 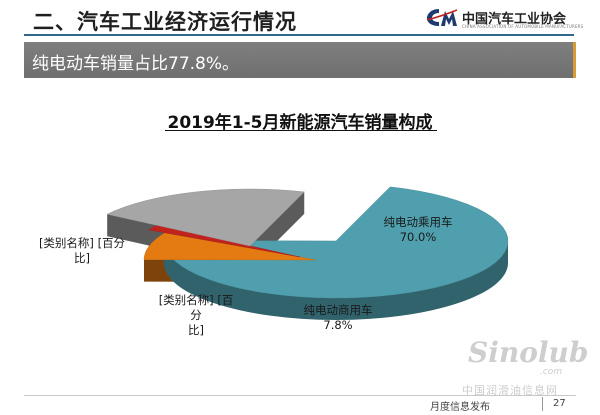 I want to click on pie-data-label-0-line-0: 纯电动乘用车, so click(x=418, y=222).